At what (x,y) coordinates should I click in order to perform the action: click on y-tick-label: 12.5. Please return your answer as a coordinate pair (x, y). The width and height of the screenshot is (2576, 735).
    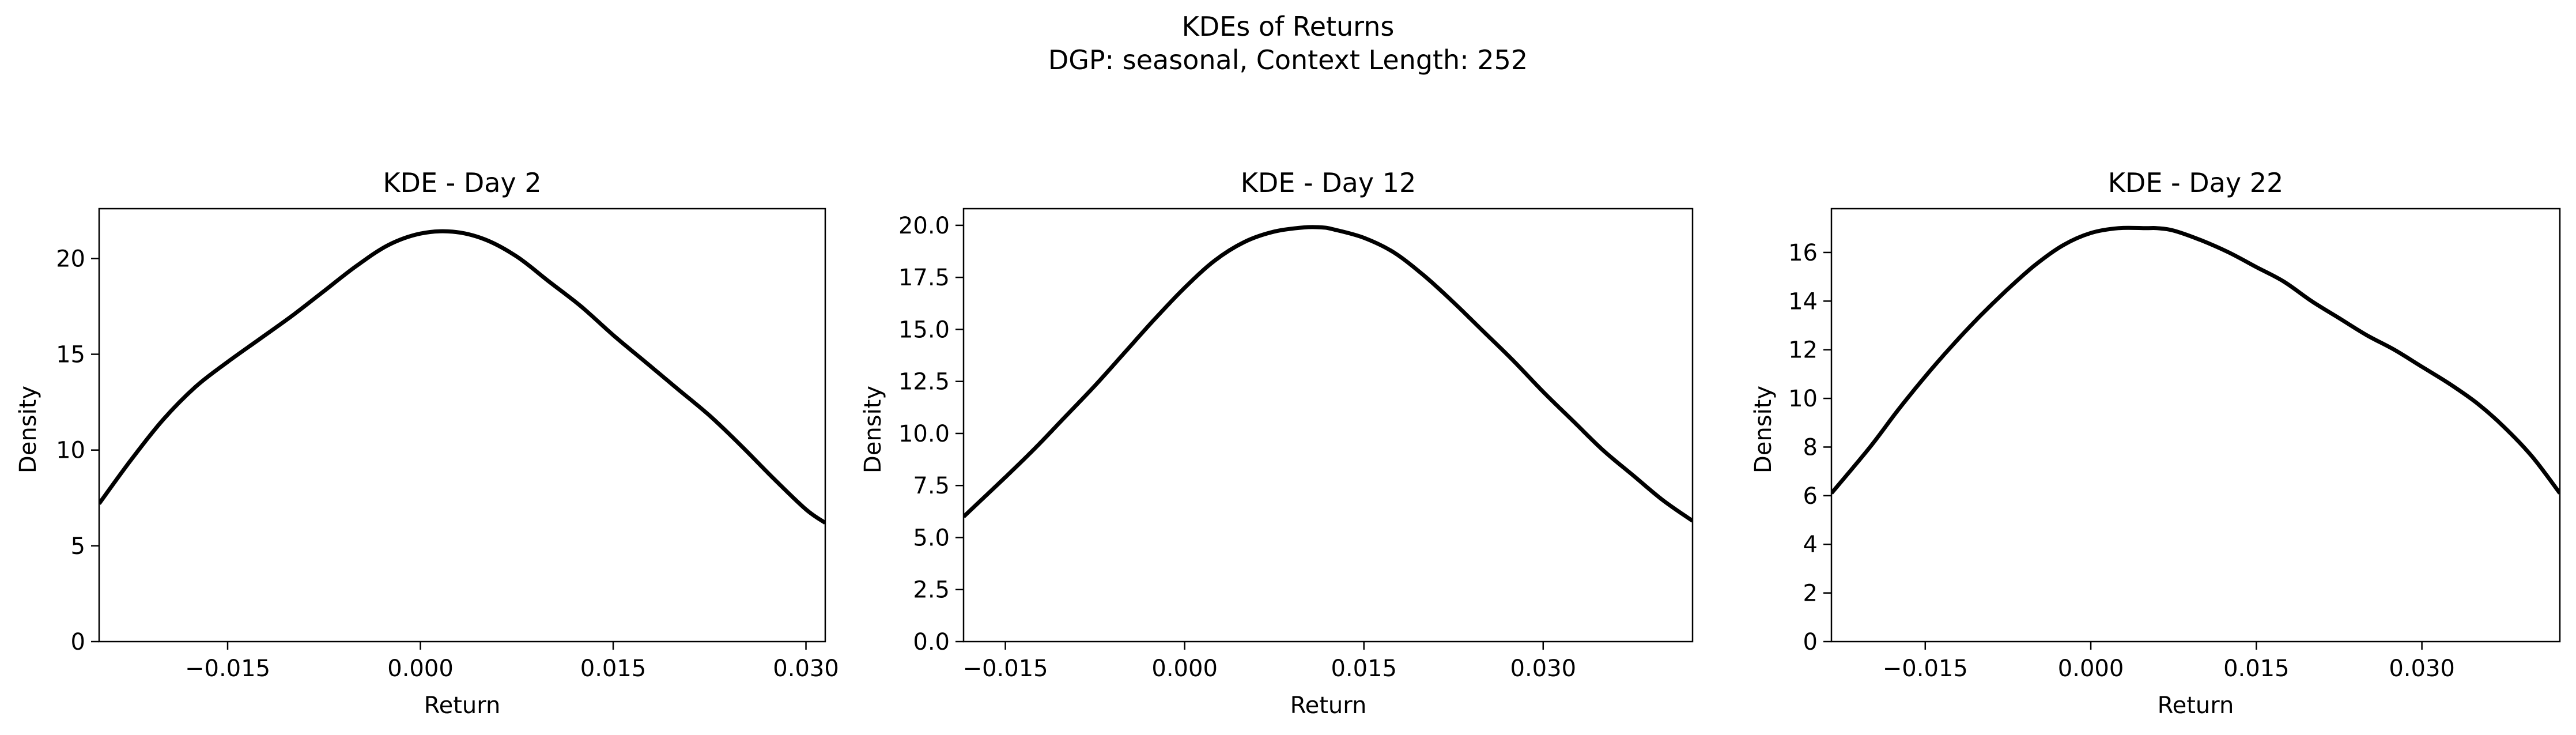
    Looking at the image, I should click on (924, 382).